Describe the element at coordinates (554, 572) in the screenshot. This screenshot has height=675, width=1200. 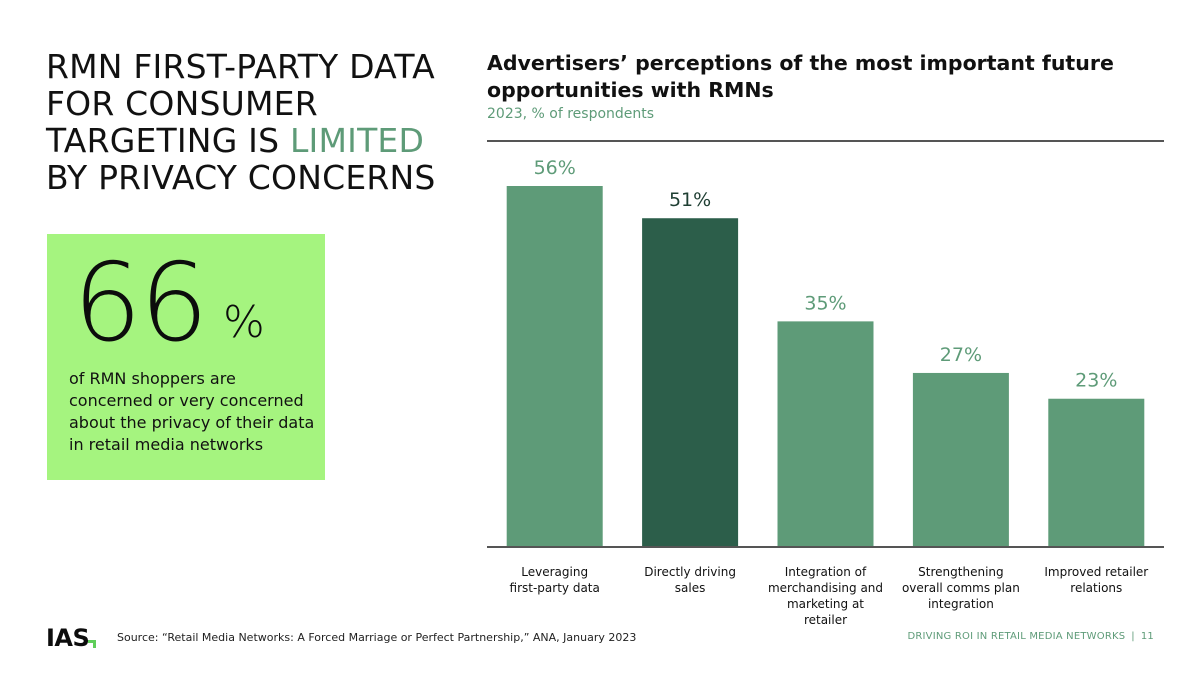
I see `category-label-1-line-1: Leveraging` at that location.